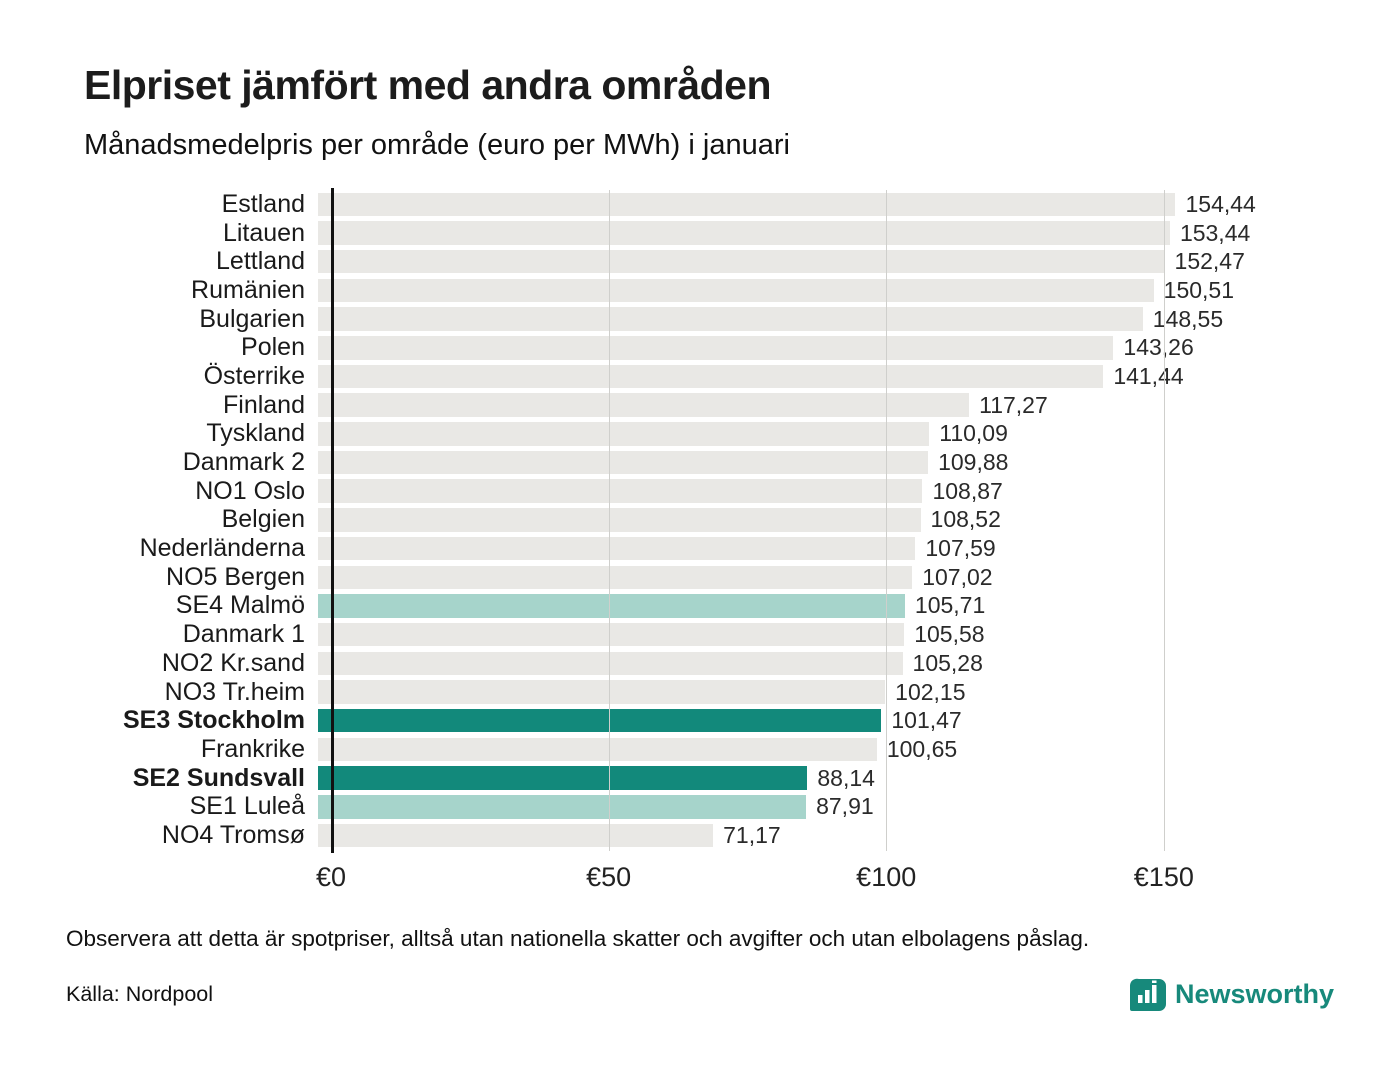  I want to click on chart-row: Danmark 1 105,58, so click(729, 634).